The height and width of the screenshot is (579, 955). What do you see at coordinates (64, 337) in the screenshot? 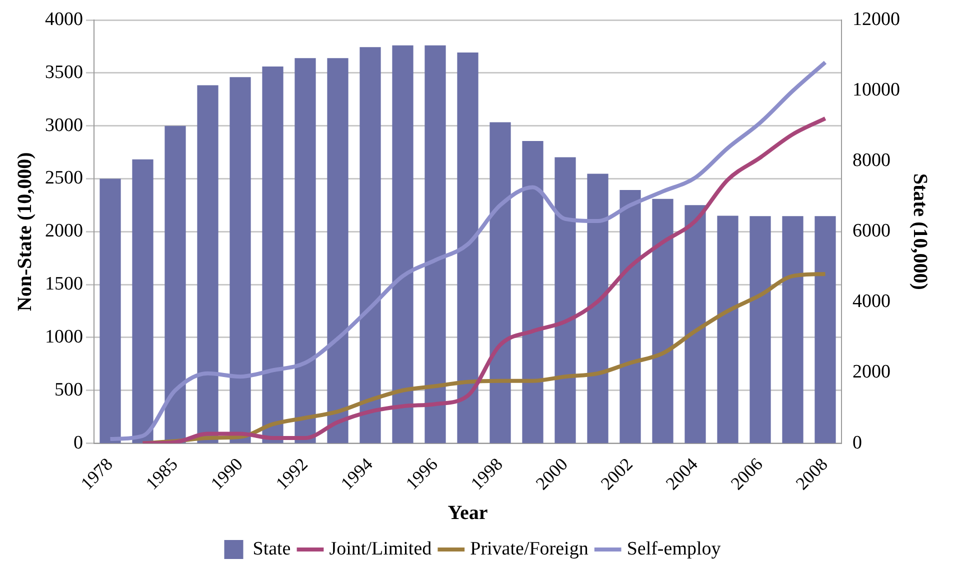
I see `y-tick-label: 1000` at bounding box center [64, 337].